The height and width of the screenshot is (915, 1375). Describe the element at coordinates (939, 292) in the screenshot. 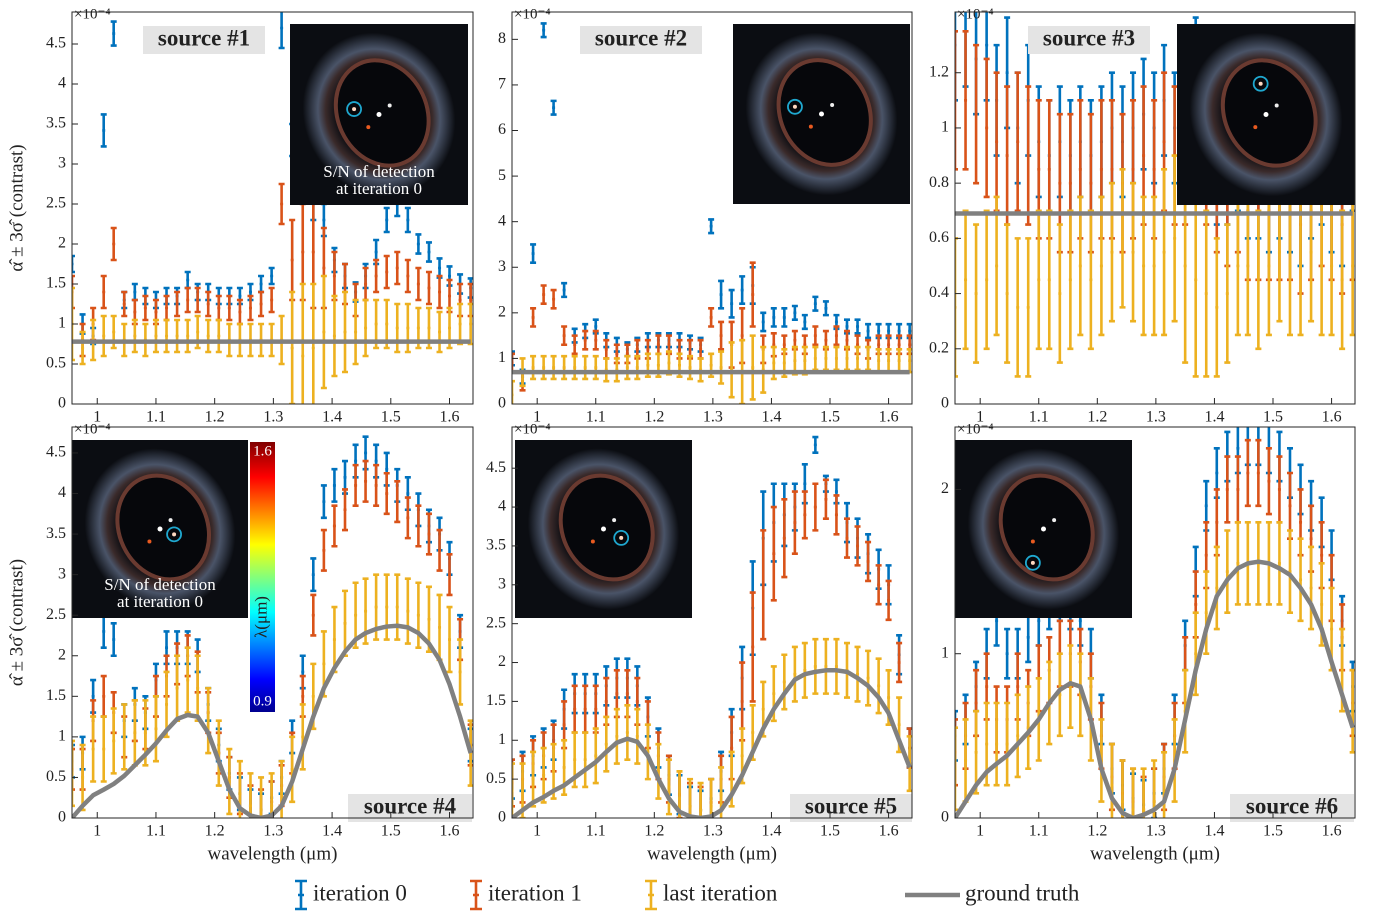

I see `y-tick-label: 0.4` at that location.